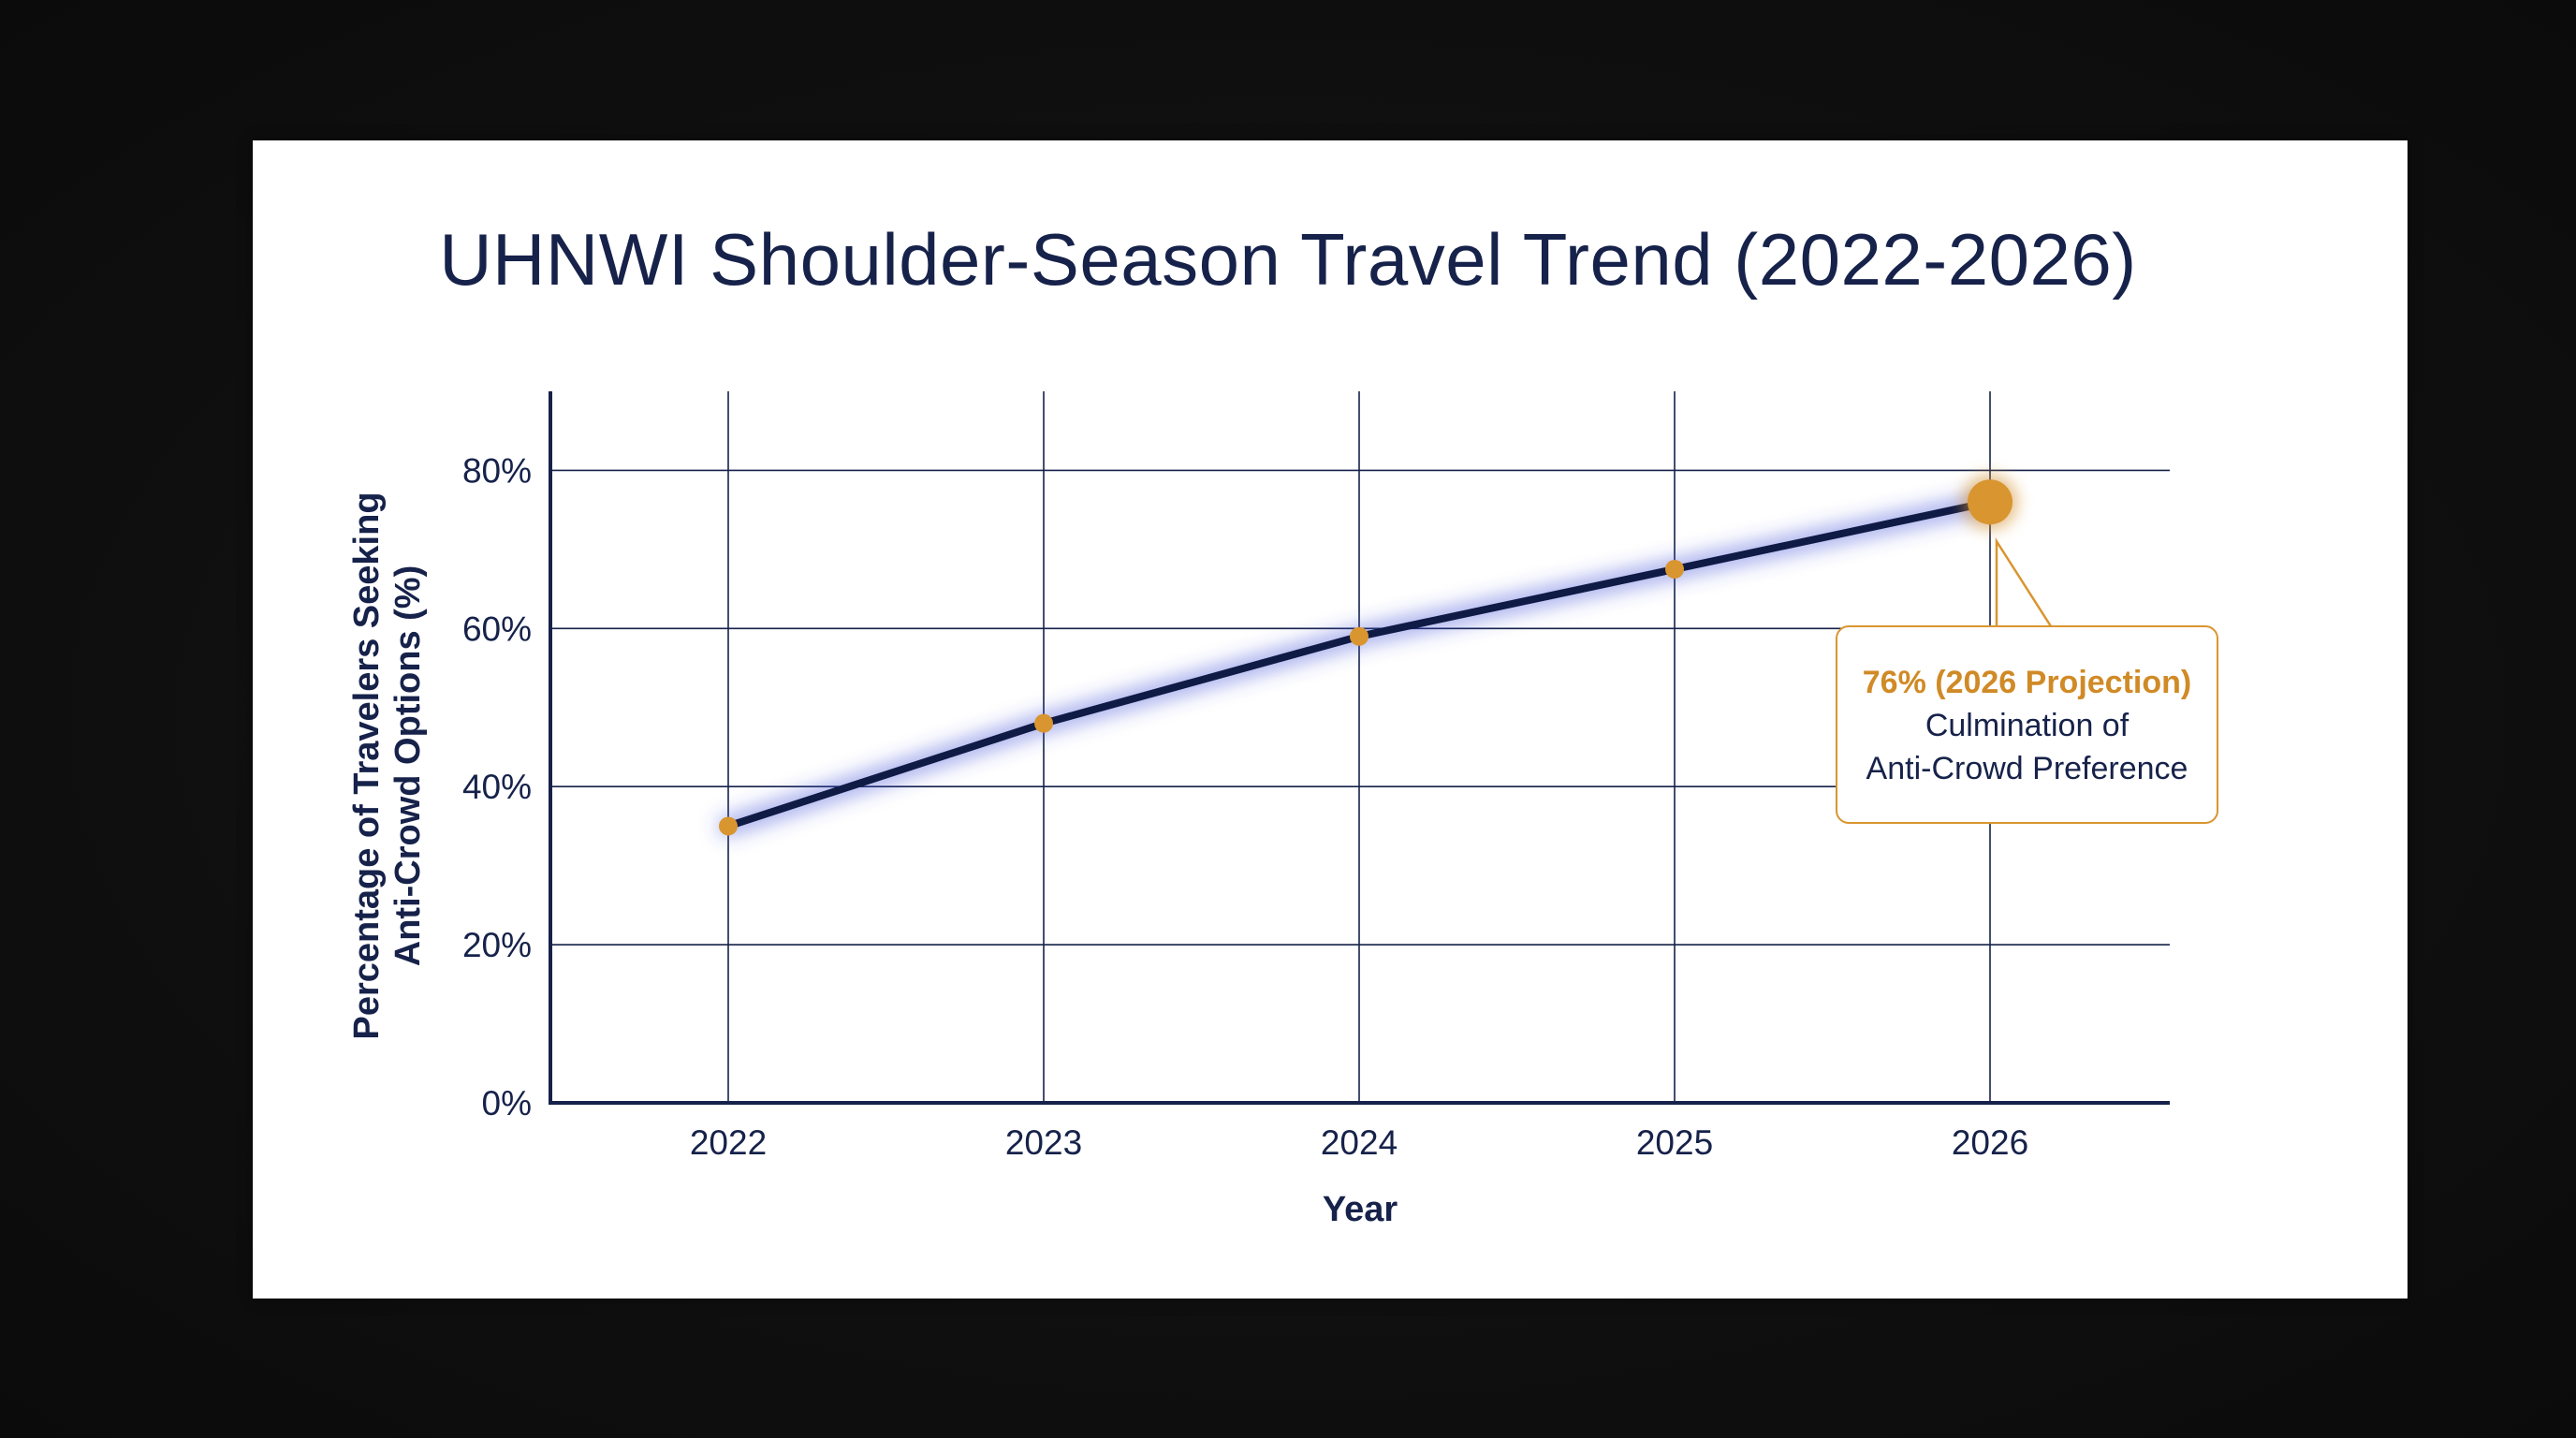  What do you see at coordinates (1990, 1142) in the screenshot?
I see `x-tick-label: 2026` at bounding box center [1990, 1142].